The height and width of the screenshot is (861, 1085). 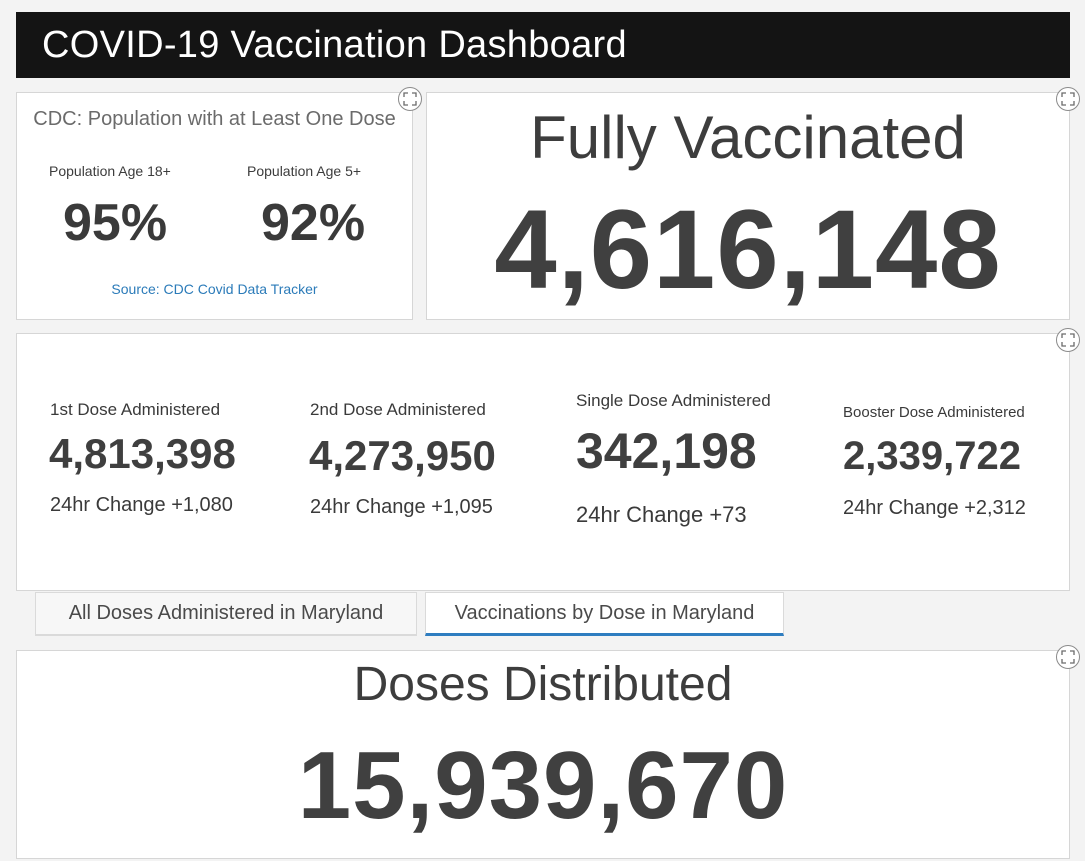 What do you see at coordinates (666, 451) in the screenshot?
I see `single-dose-value: 342,198` at bounding box center [666, 451].